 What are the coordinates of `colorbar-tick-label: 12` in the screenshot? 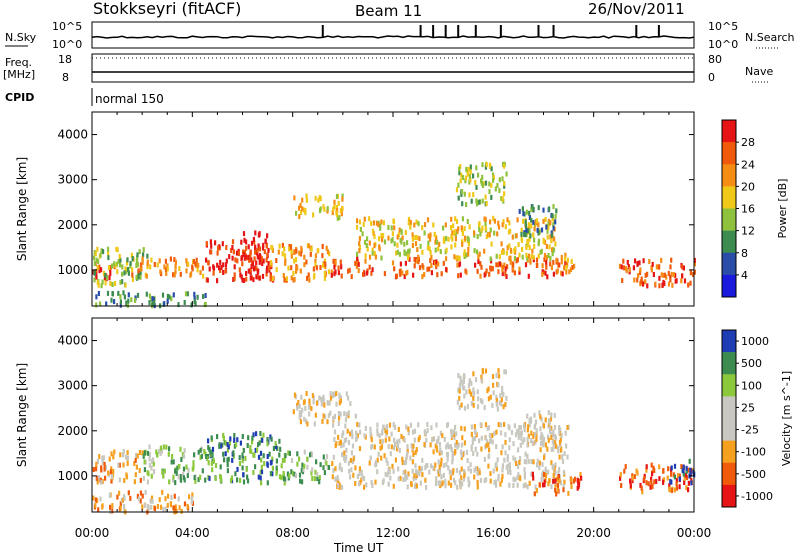 It's located at (748, 231).